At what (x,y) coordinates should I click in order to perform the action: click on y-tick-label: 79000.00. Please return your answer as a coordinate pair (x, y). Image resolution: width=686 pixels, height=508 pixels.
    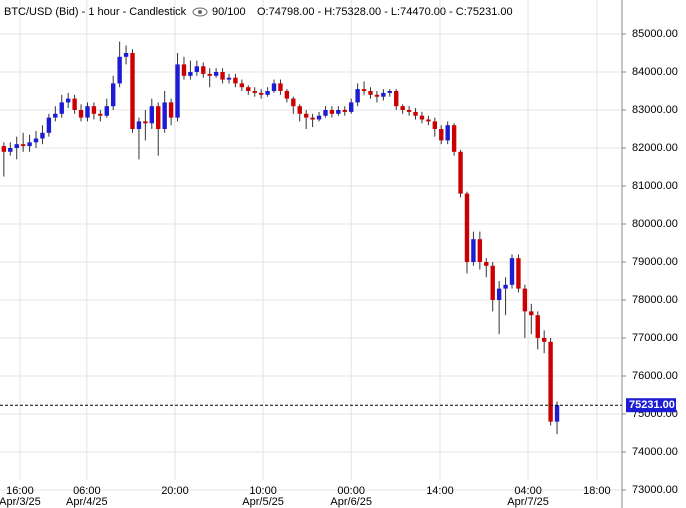
    Looking at the image, I should click on (655, 262).